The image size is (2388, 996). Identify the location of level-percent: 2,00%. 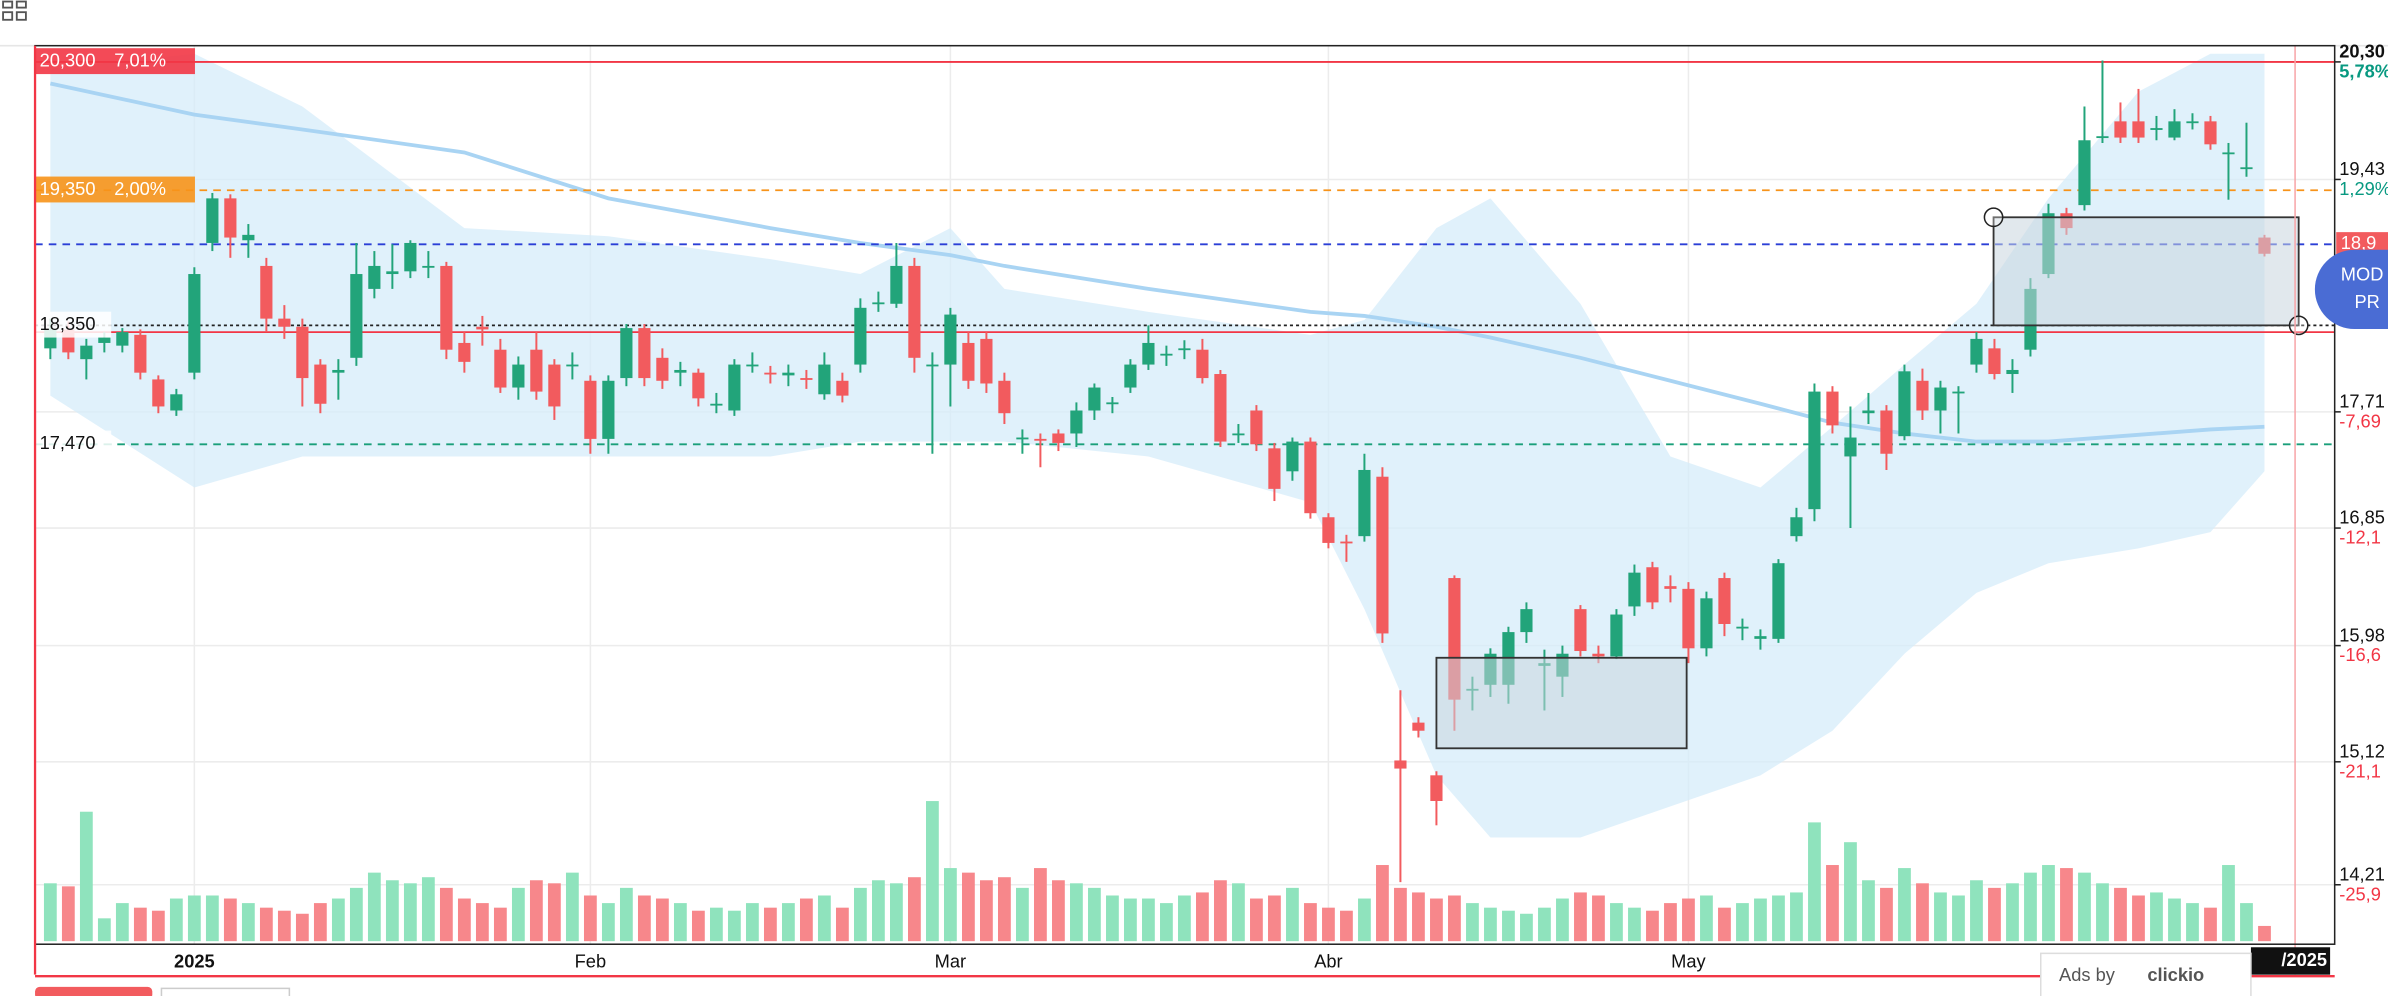
(140, 188).